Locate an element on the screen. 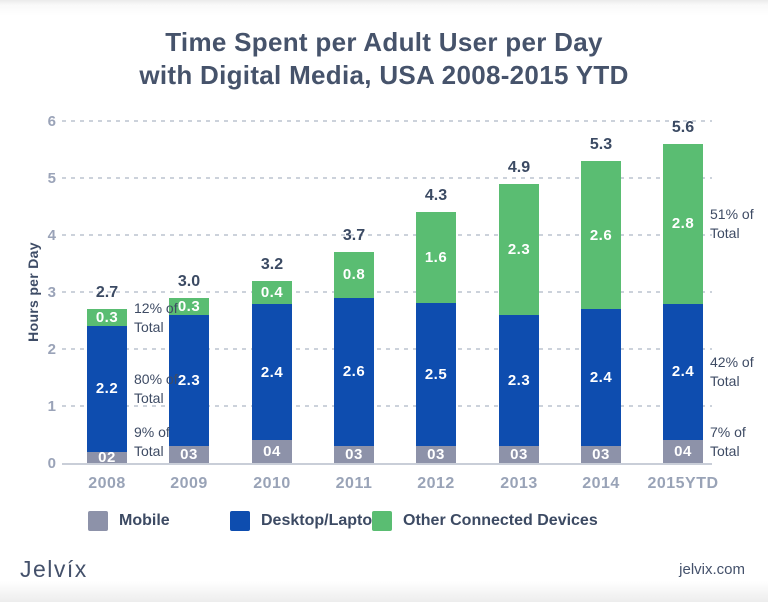  legend-label: Other Connected Devices is located at coordinates (500, 520).